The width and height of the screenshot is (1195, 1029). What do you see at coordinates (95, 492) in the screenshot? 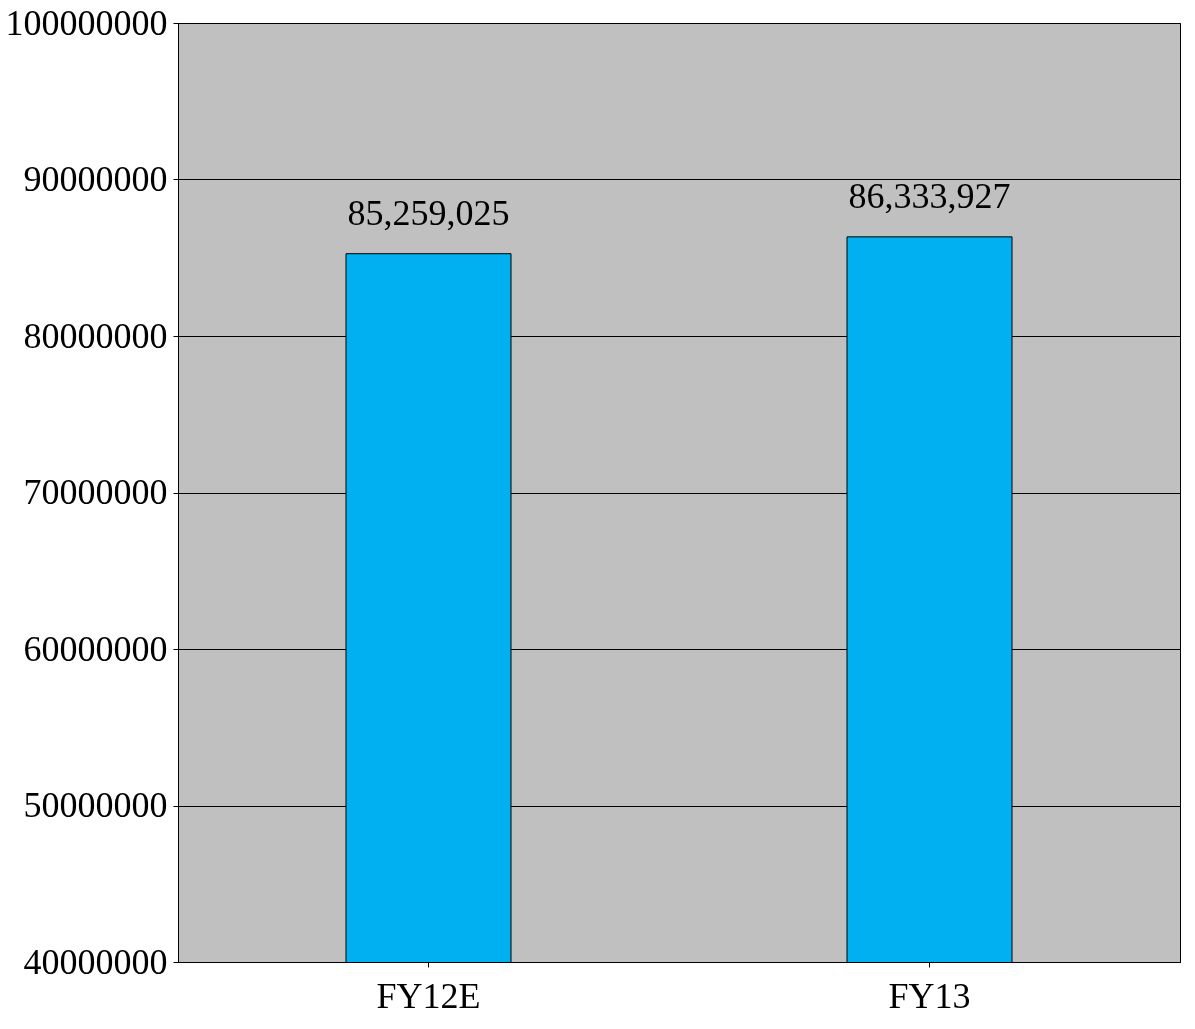
I see `y-tick-label: 70000000` at bounding box center [95, 492].